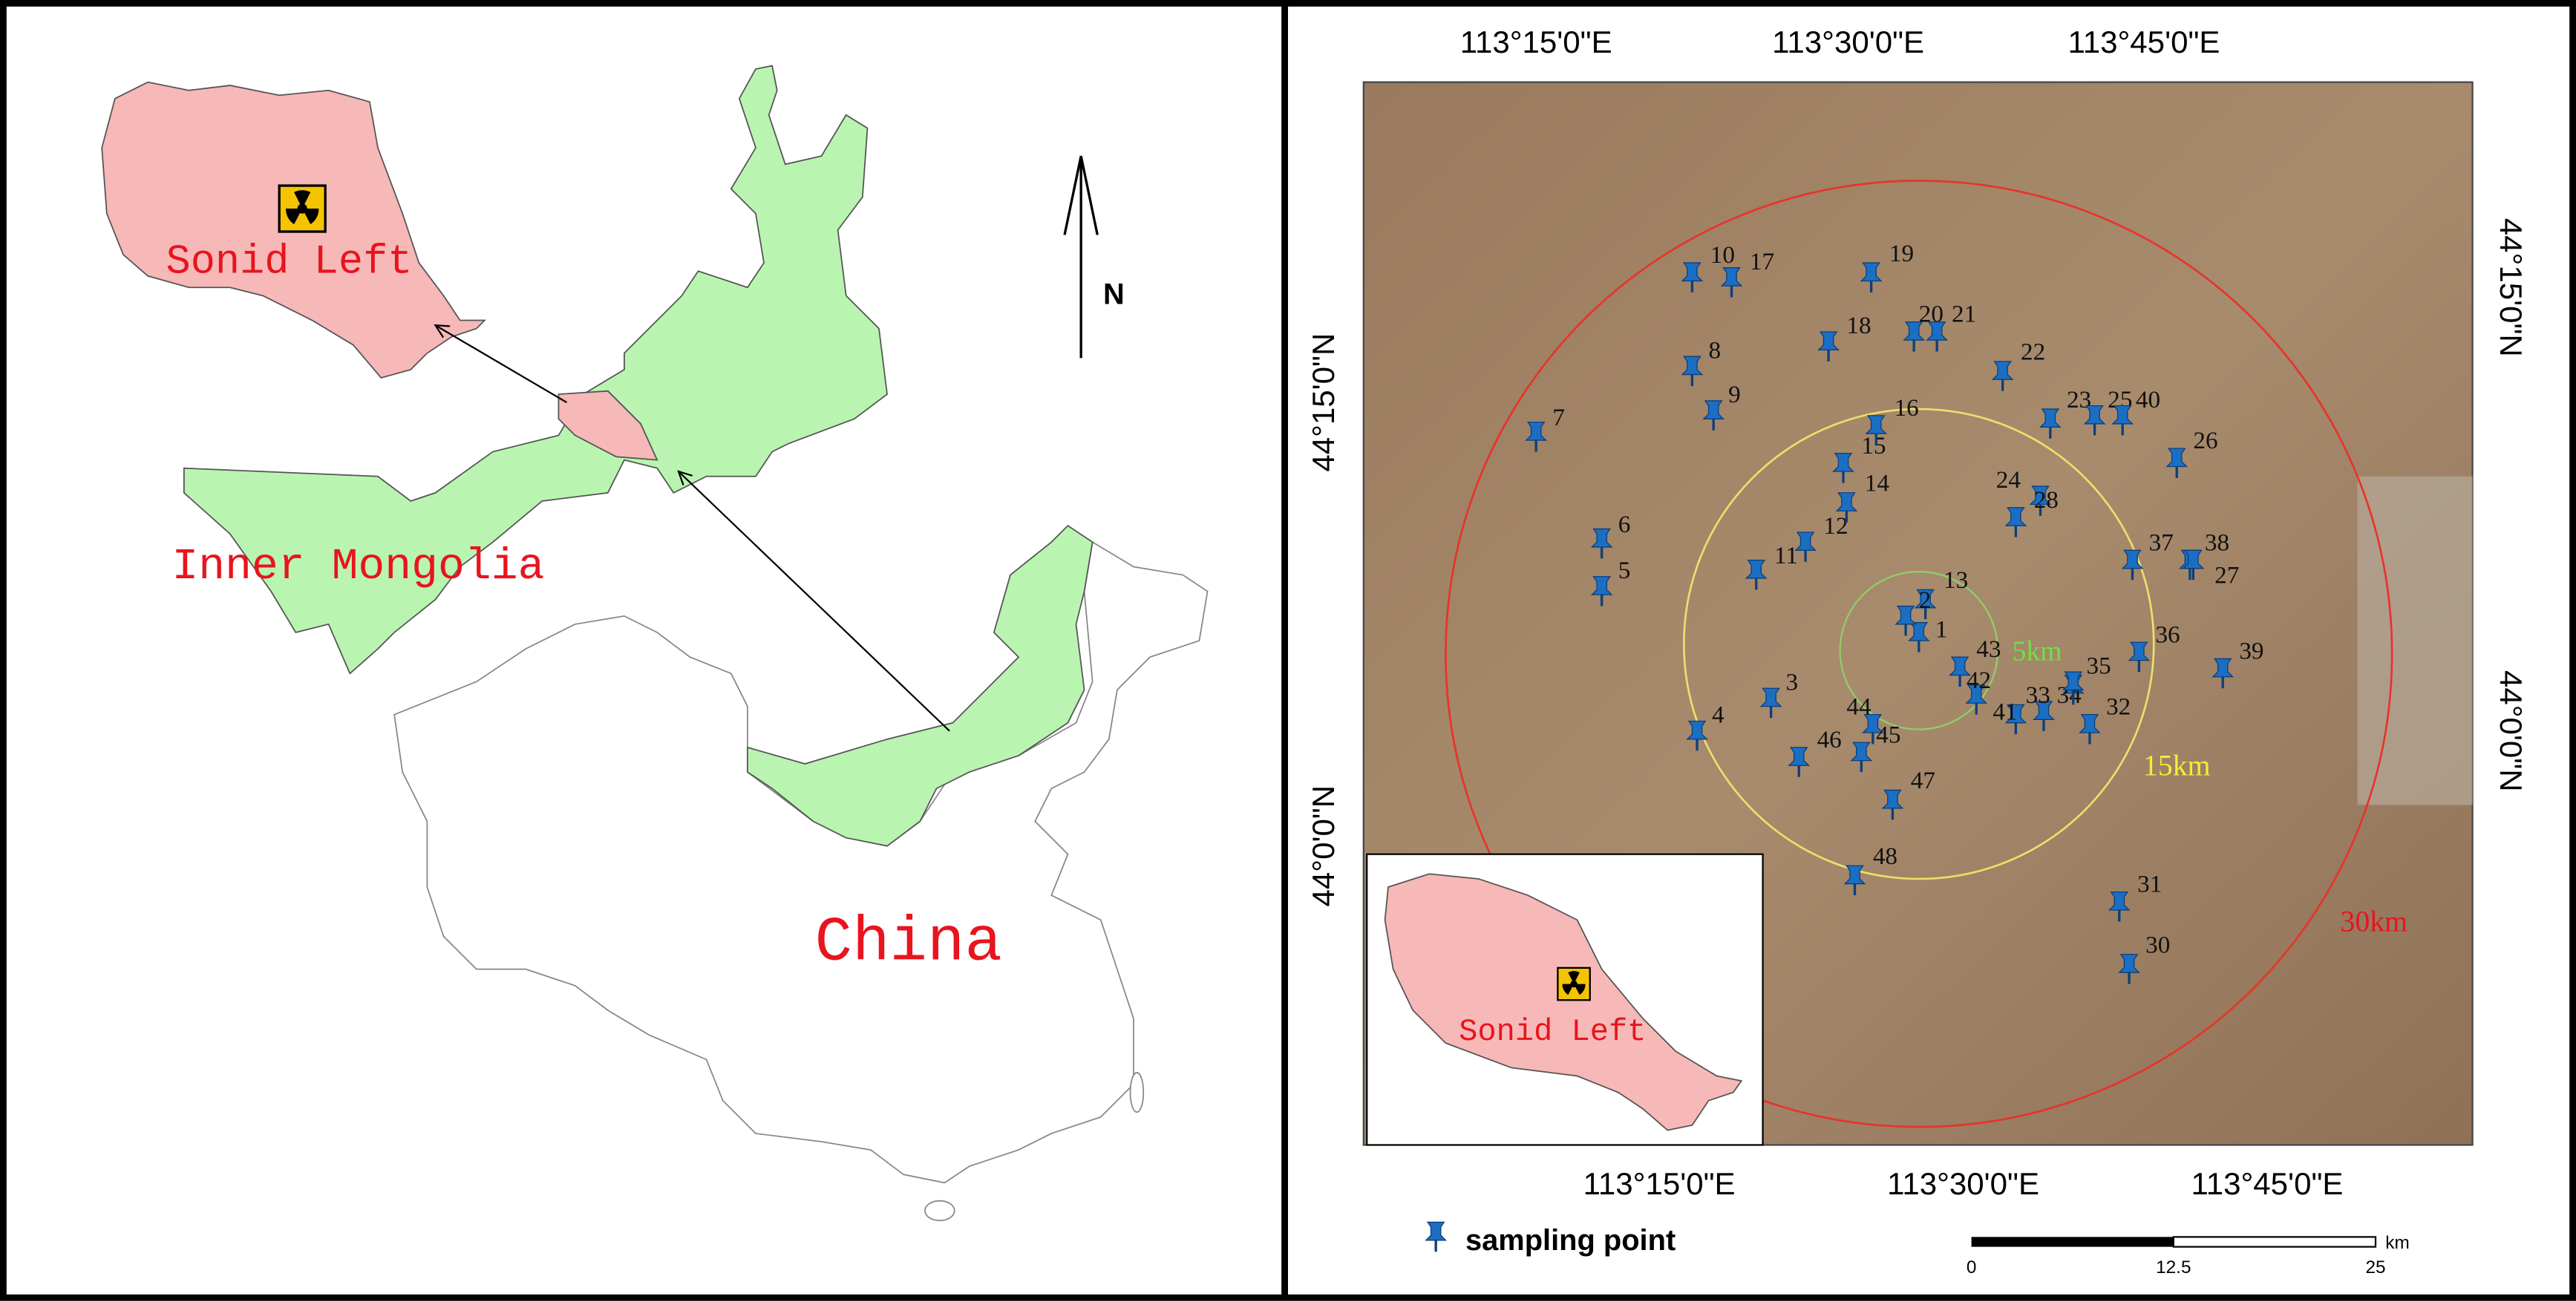 This screenshot has height=1302, width=2576. What do you see at coordinates (1792, 682) in the screenshot?
I see `sampling-label: 3` at bounding box center [1792, 682].